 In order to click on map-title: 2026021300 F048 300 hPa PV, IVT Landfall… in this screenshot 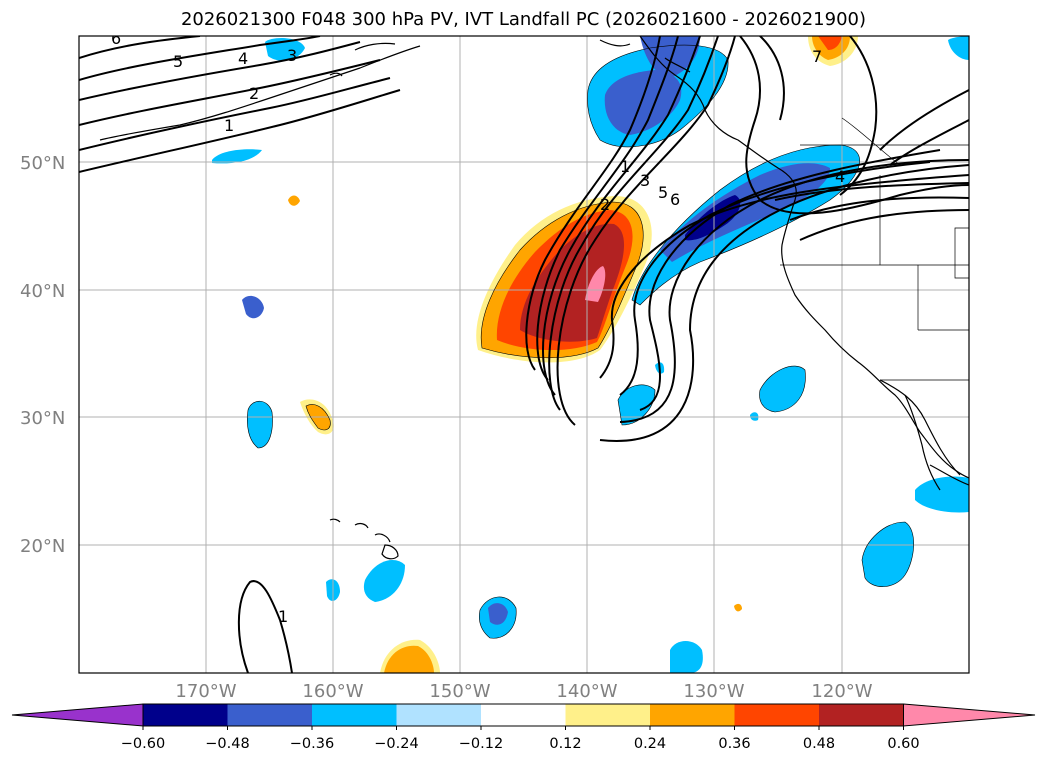, I will do `click(523, 19)`.